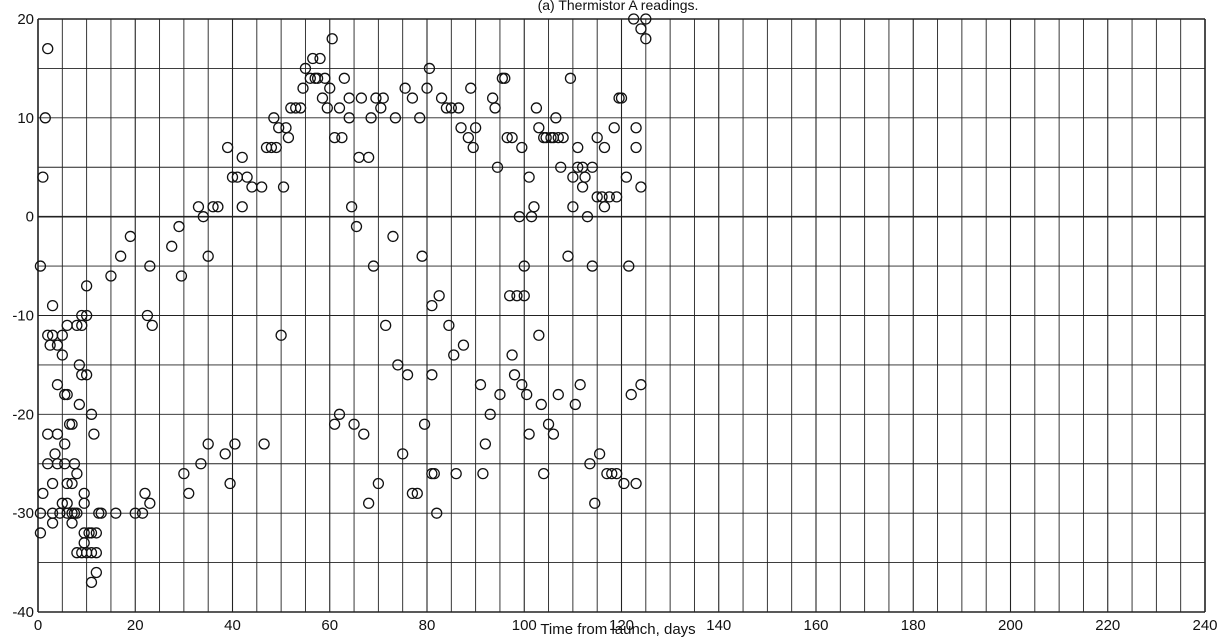 Image resolution: width=1222 pixels, height=643 pixels. What do you see at coordinates (23, 513) in the screenshot?
I see `y-tick-label: -30` at bounding box center [23, 513].